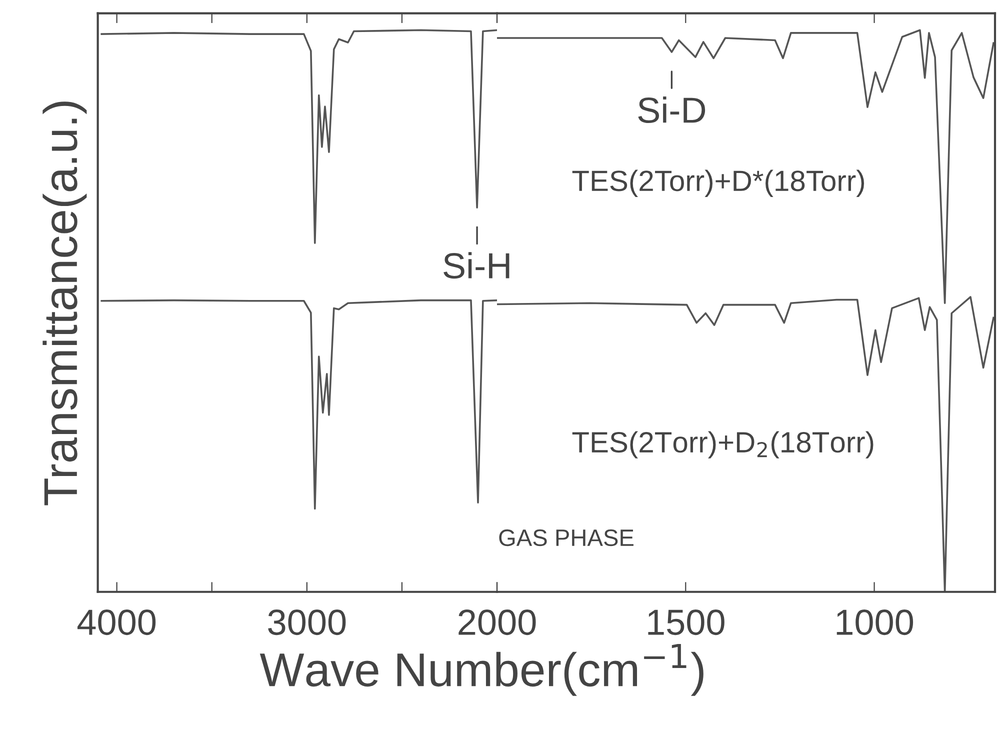 This screenshot has height=738, width=998. What do you see at coordinates (875, 622) in the screenshot?
I see `x-tick-label: 1000` at bounding box center [875, 622].